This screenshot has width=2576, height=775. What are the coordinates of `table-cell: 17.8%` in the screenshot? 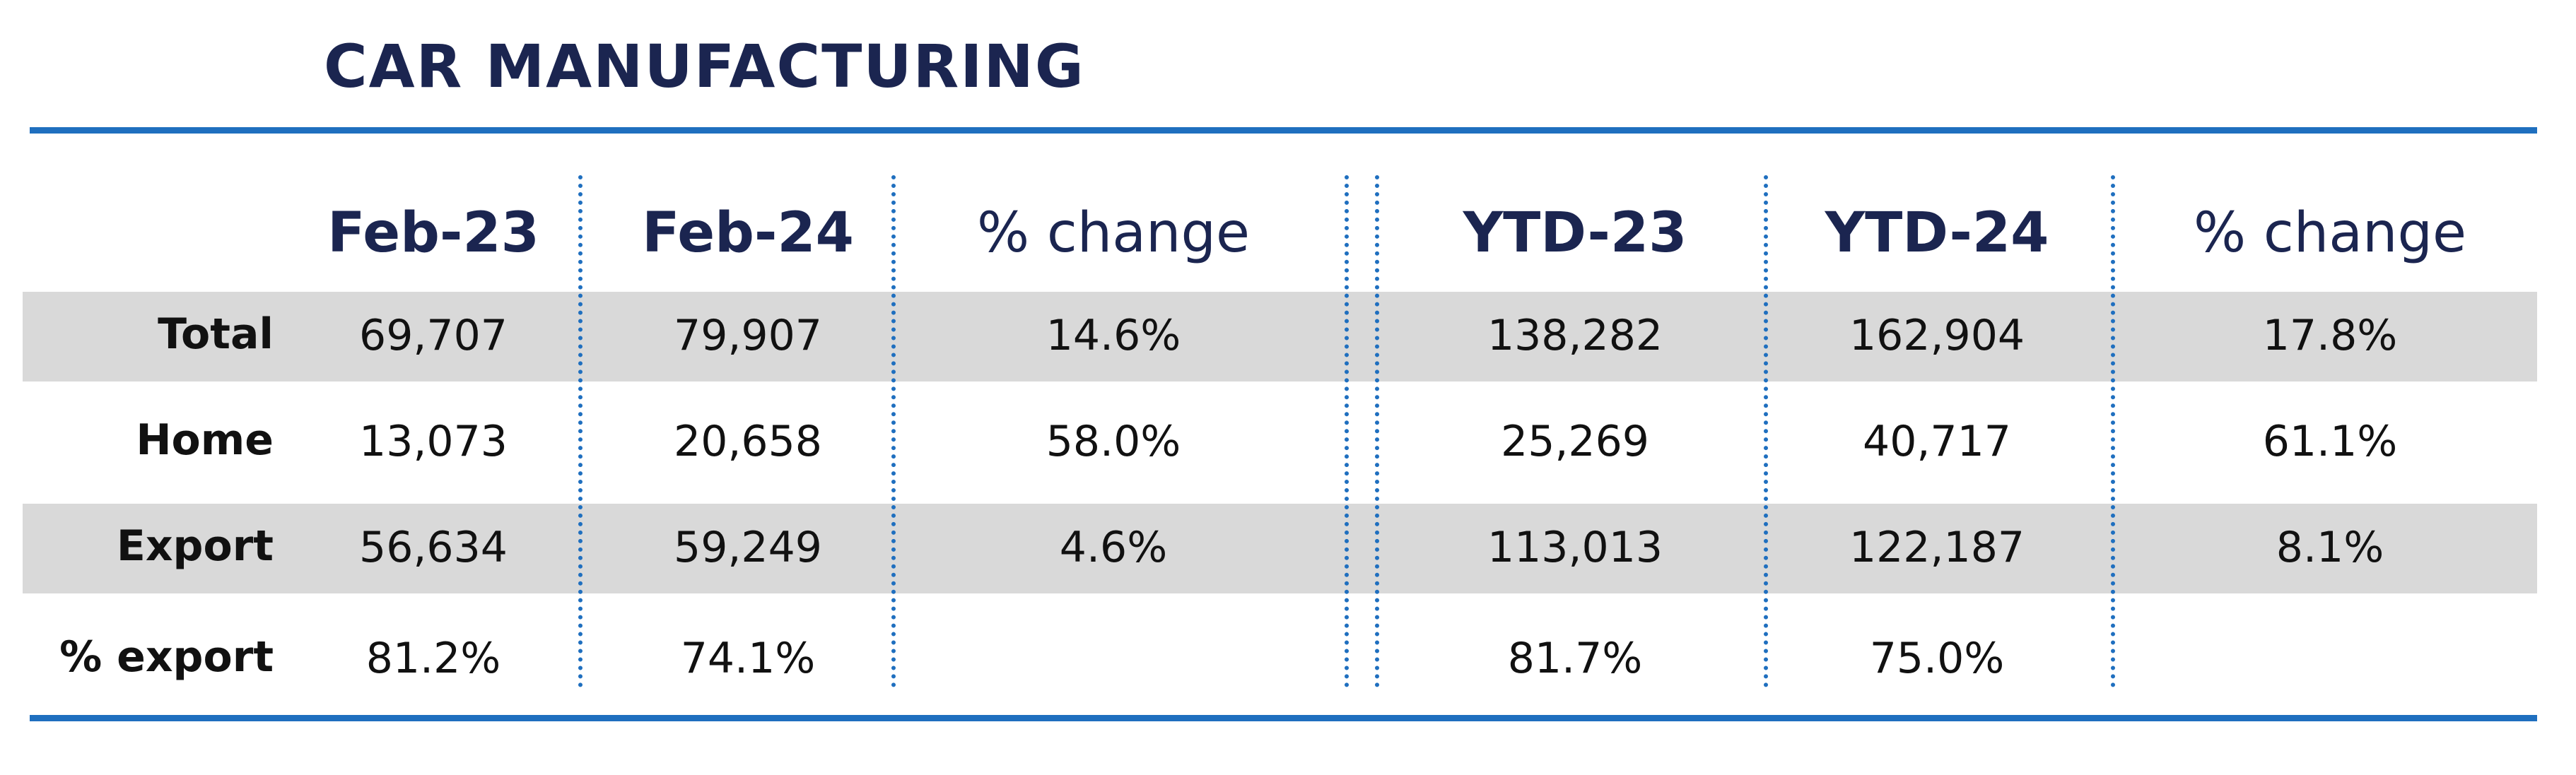 It's located at (2330, 336).